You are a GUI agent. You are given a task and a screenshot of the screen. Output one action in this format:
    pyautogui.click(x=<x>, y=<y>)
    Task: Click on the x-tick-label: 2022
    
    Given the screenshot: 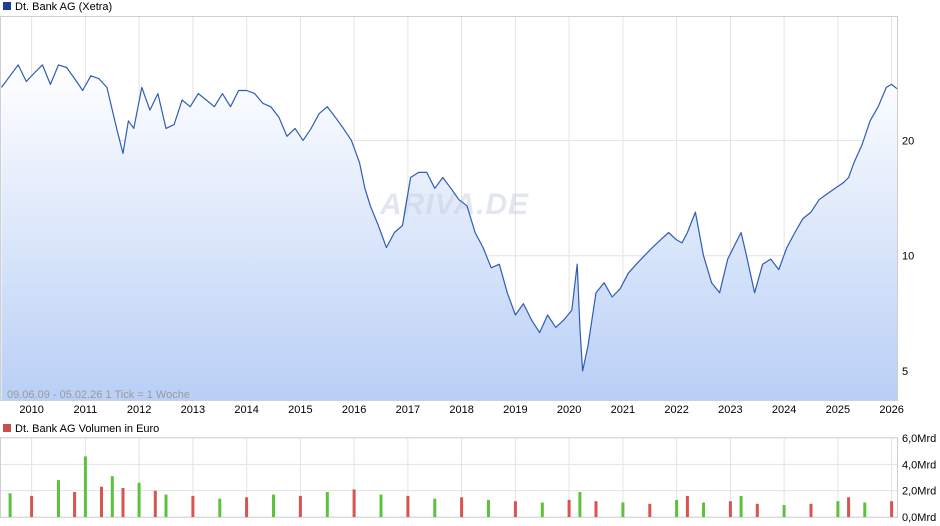 What is the action you would take?
    pyautogui.click(x=676, y=410)
    